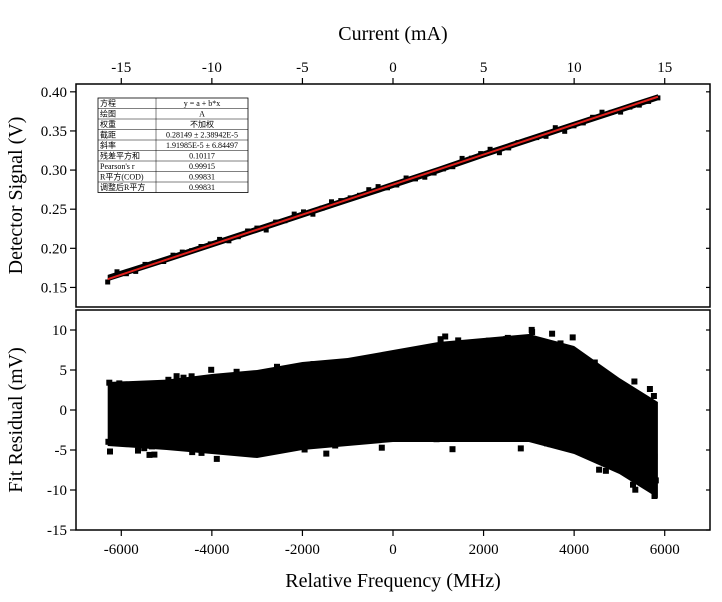 The width and height of the screenshot is (722, 602). Describe the element at coordinates (54, 288) in the screenshot. I see `y-tick-label: 0.15` at that location.